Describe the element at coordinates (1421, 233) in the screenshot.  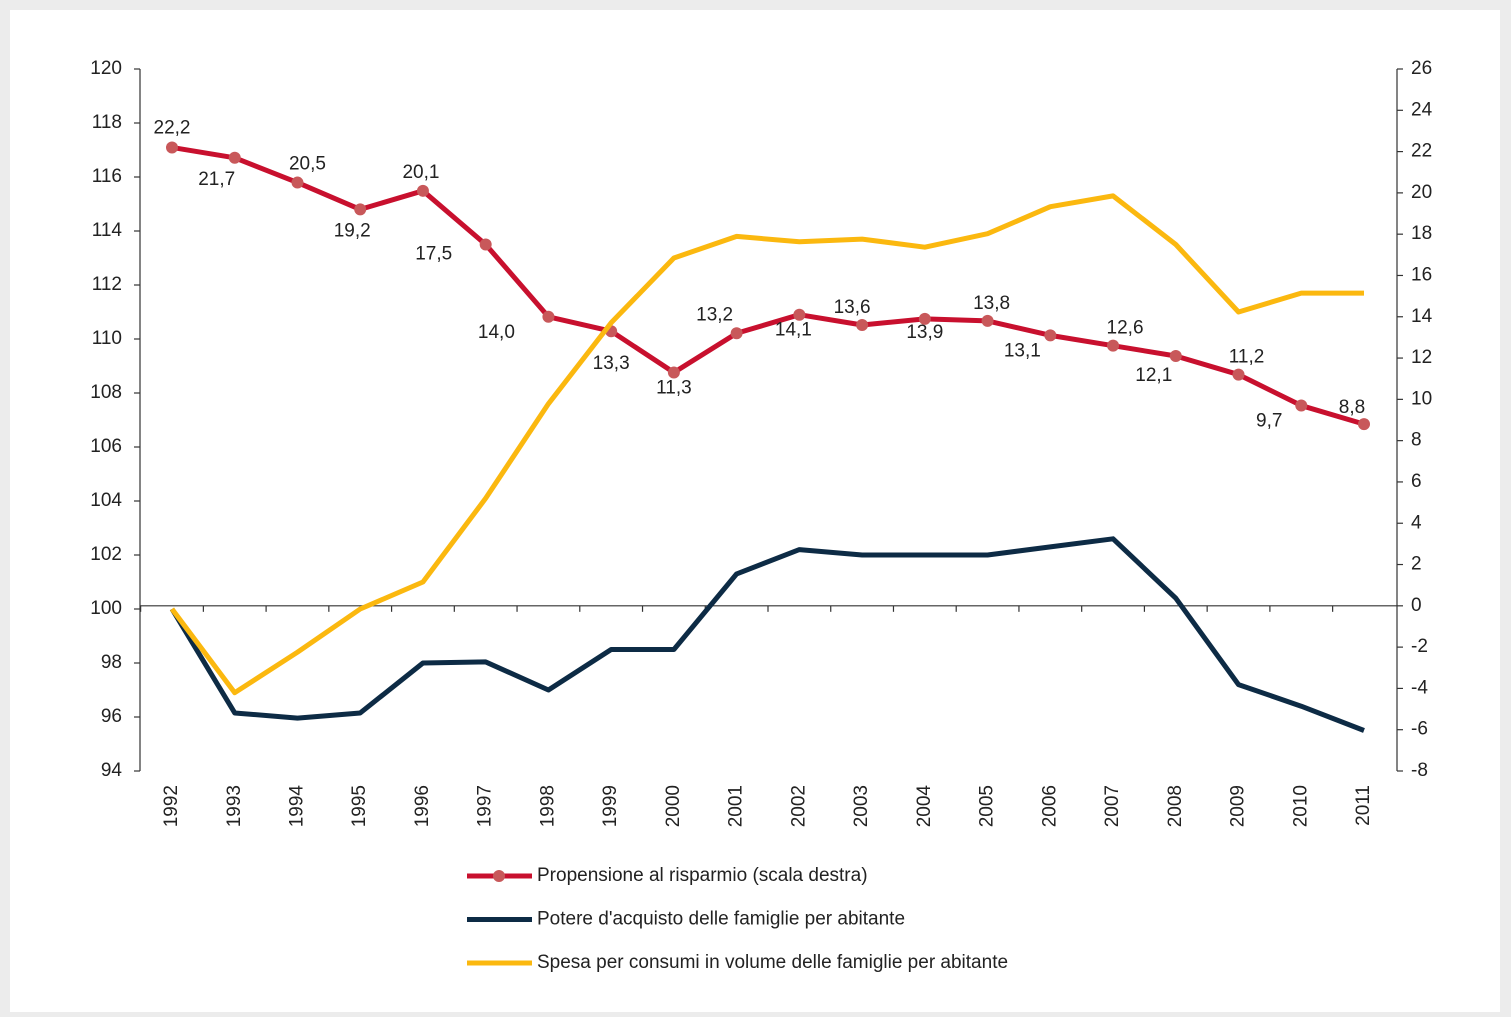
I see `y2-tick-label: 18` at that location.